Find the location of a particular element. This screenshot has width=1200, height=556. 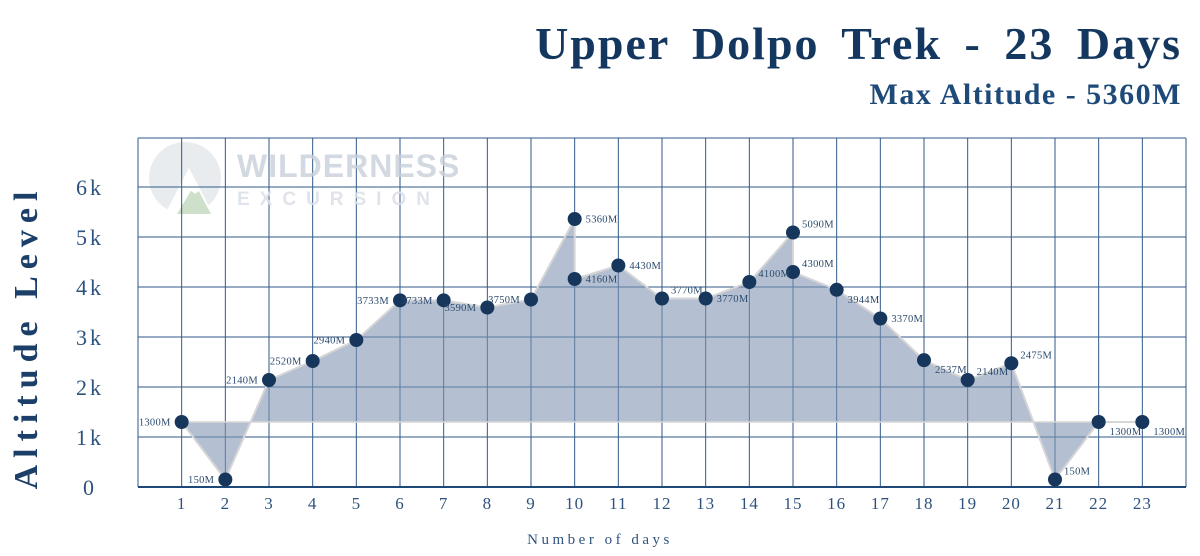

data-point-label: 4430M is located at coordinates (645, 266).